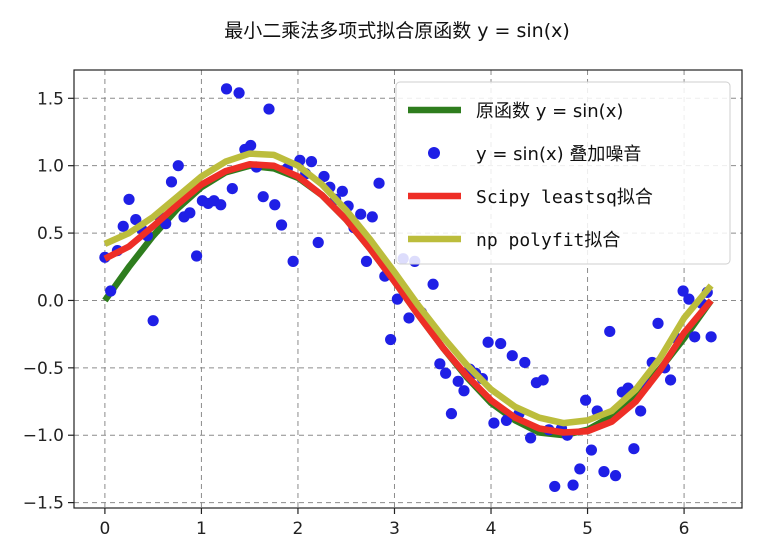 This screenshot has width=774, height=556. I want to click on legend-label: np polyfit拟合, so click(548, 240).